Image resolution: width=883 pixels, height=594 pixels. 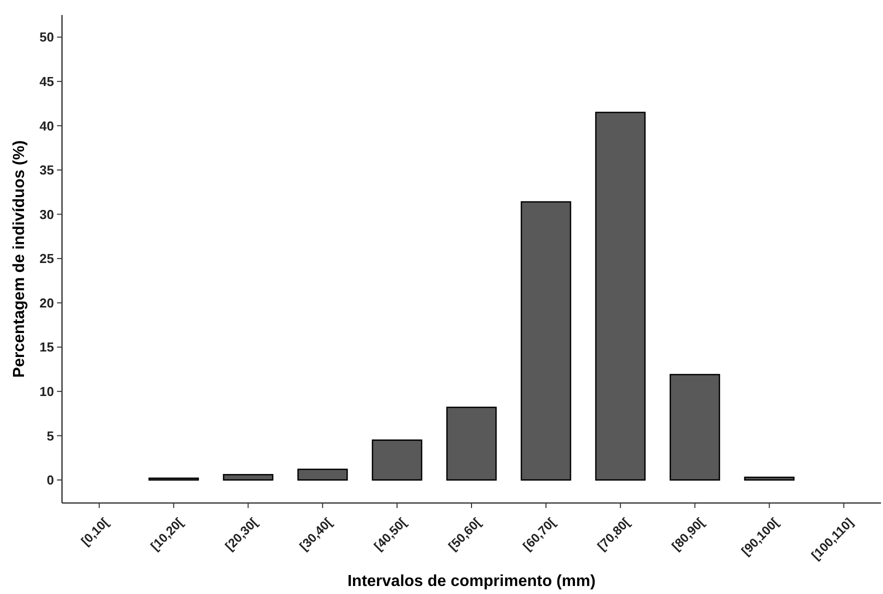 I want to click on y-tick-label: 10, so click(x=47, y=391).